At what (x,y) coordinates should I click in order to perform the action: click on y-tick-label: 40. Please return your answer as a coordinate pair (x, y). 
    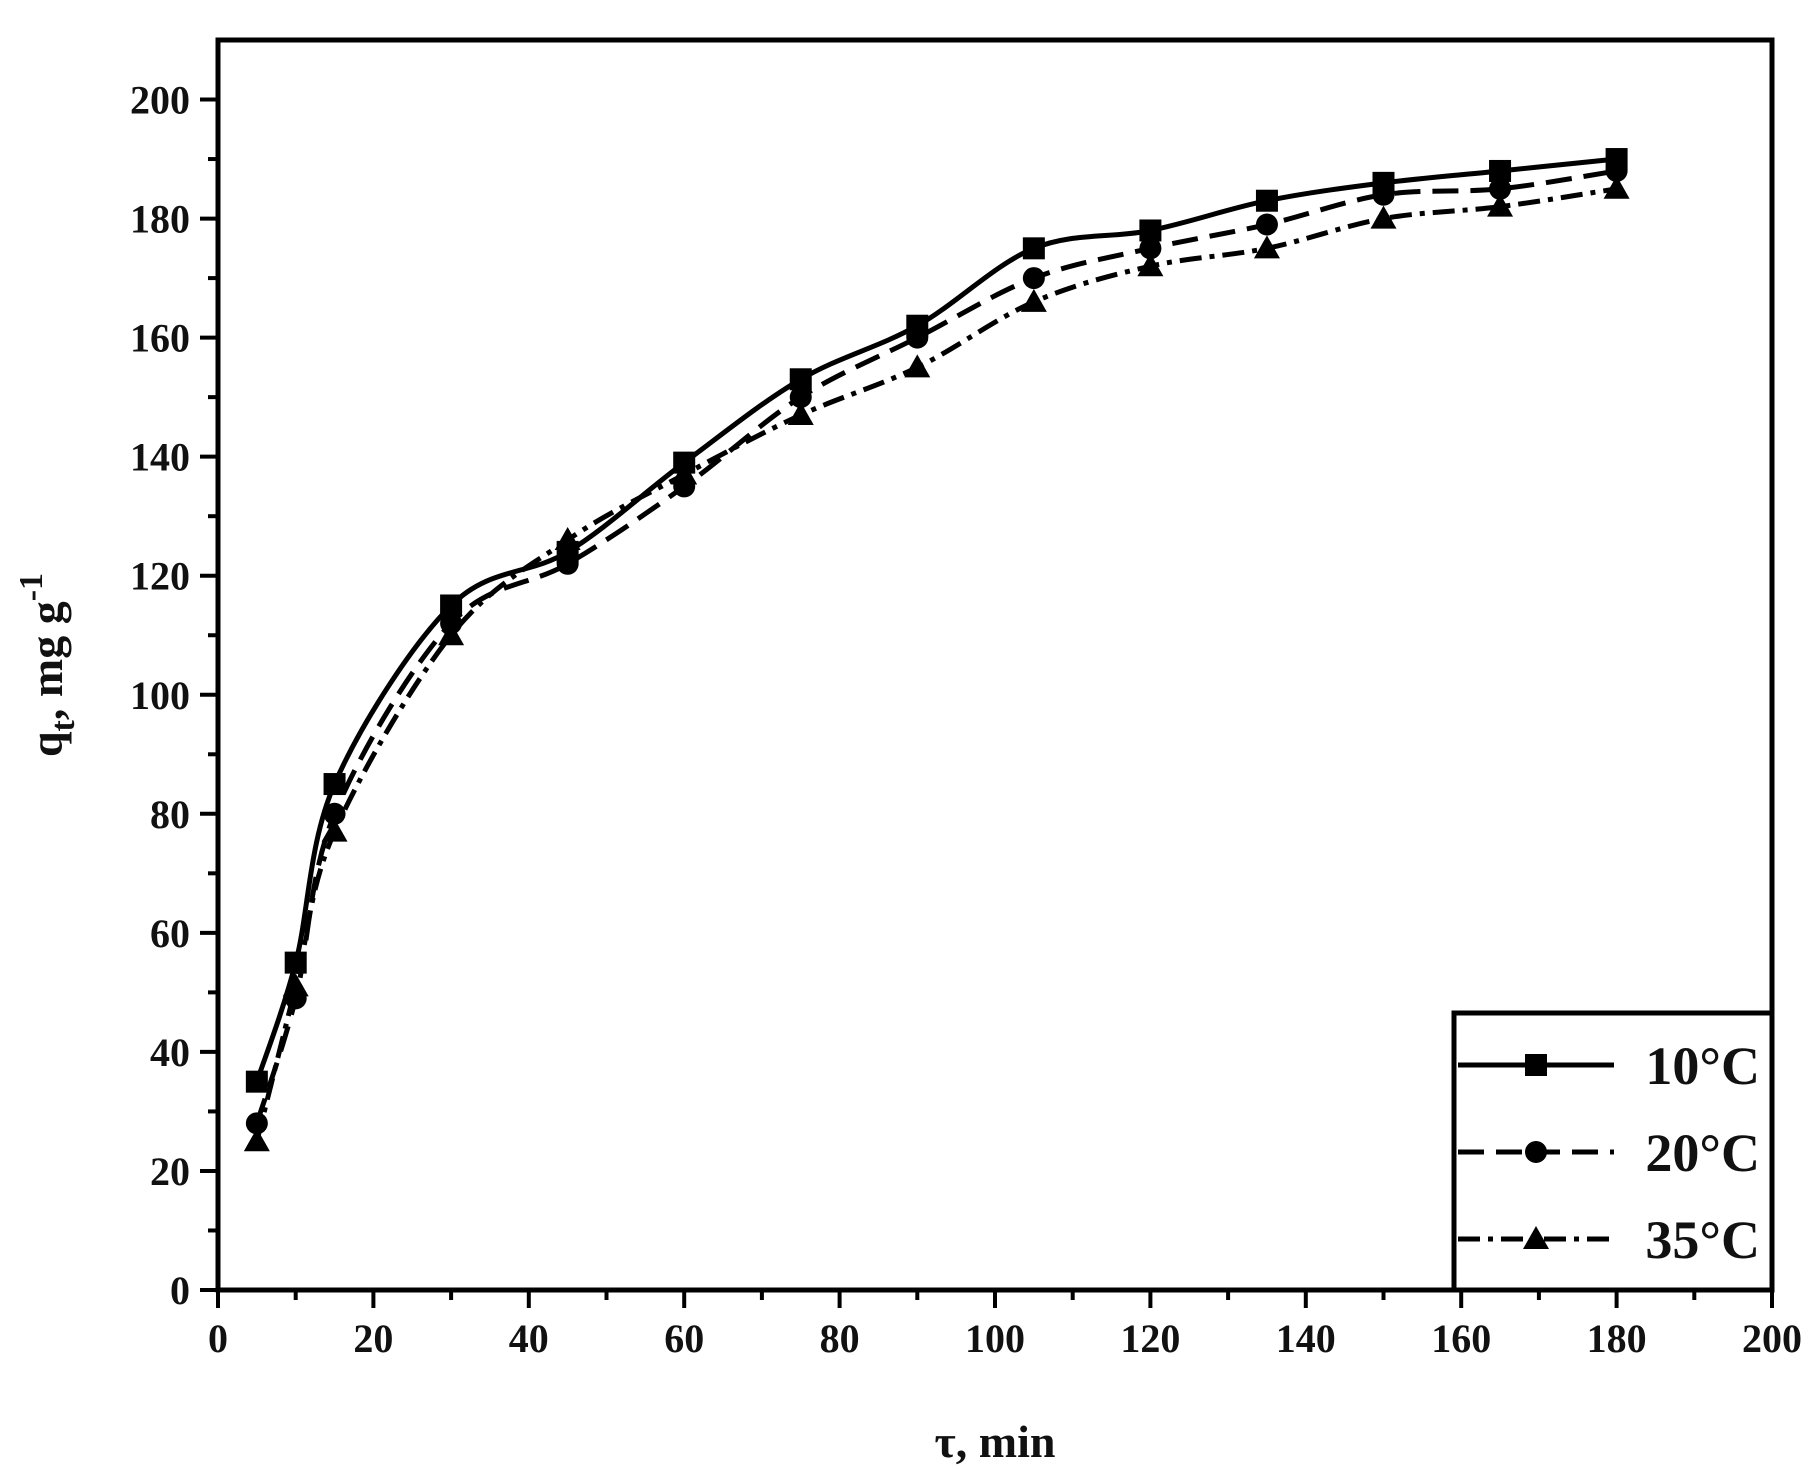
    Looking at the image, I should click on (170, 1052).